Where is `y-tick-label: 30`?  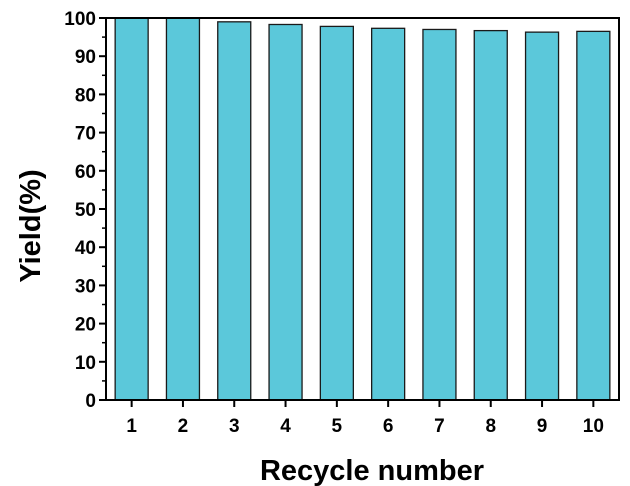
y-tick-label: 30 is located at coordinates (85, 286).